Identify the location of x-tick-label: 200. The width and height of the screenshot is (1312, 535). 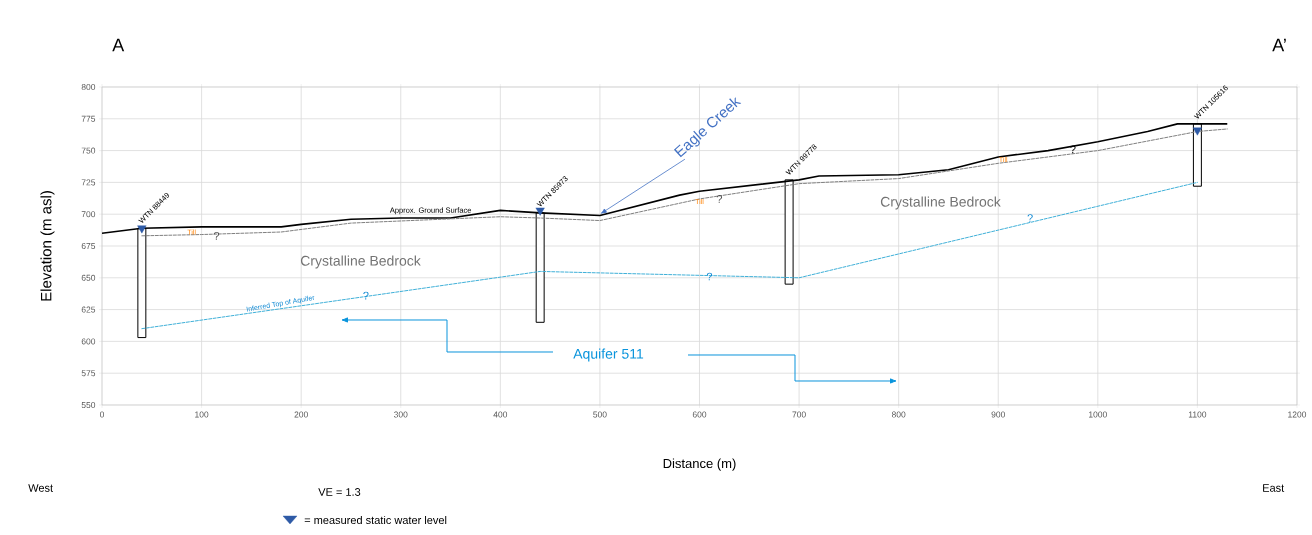
(301, 414).